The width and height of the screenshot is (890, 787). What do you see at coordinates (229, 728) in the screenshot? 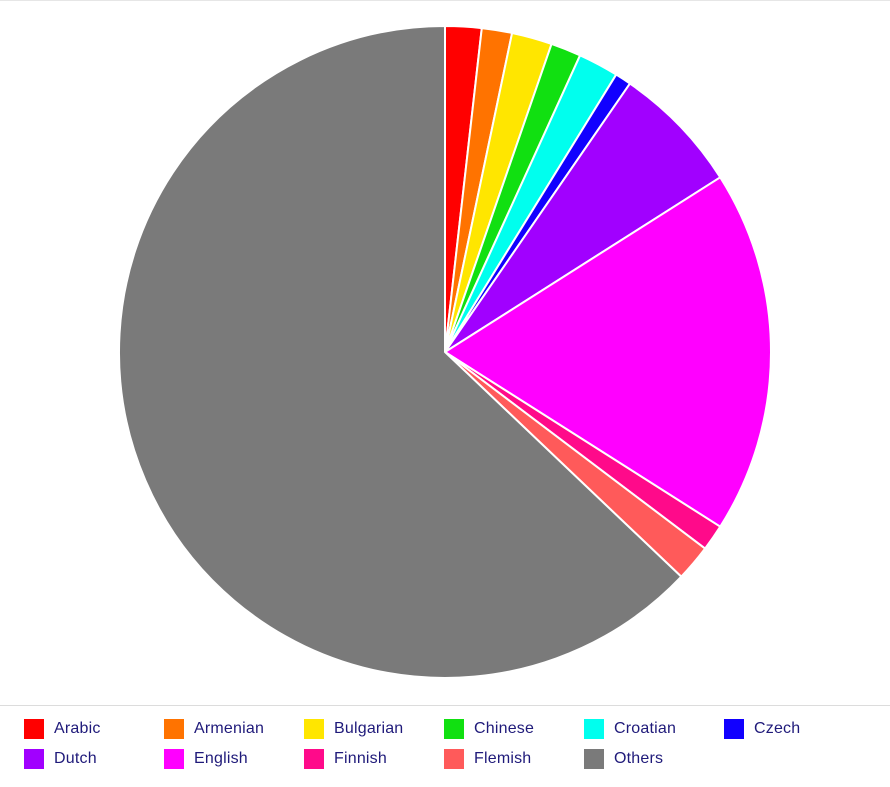
I see `legend-label: Armenian` at bounding box center [229, 728].